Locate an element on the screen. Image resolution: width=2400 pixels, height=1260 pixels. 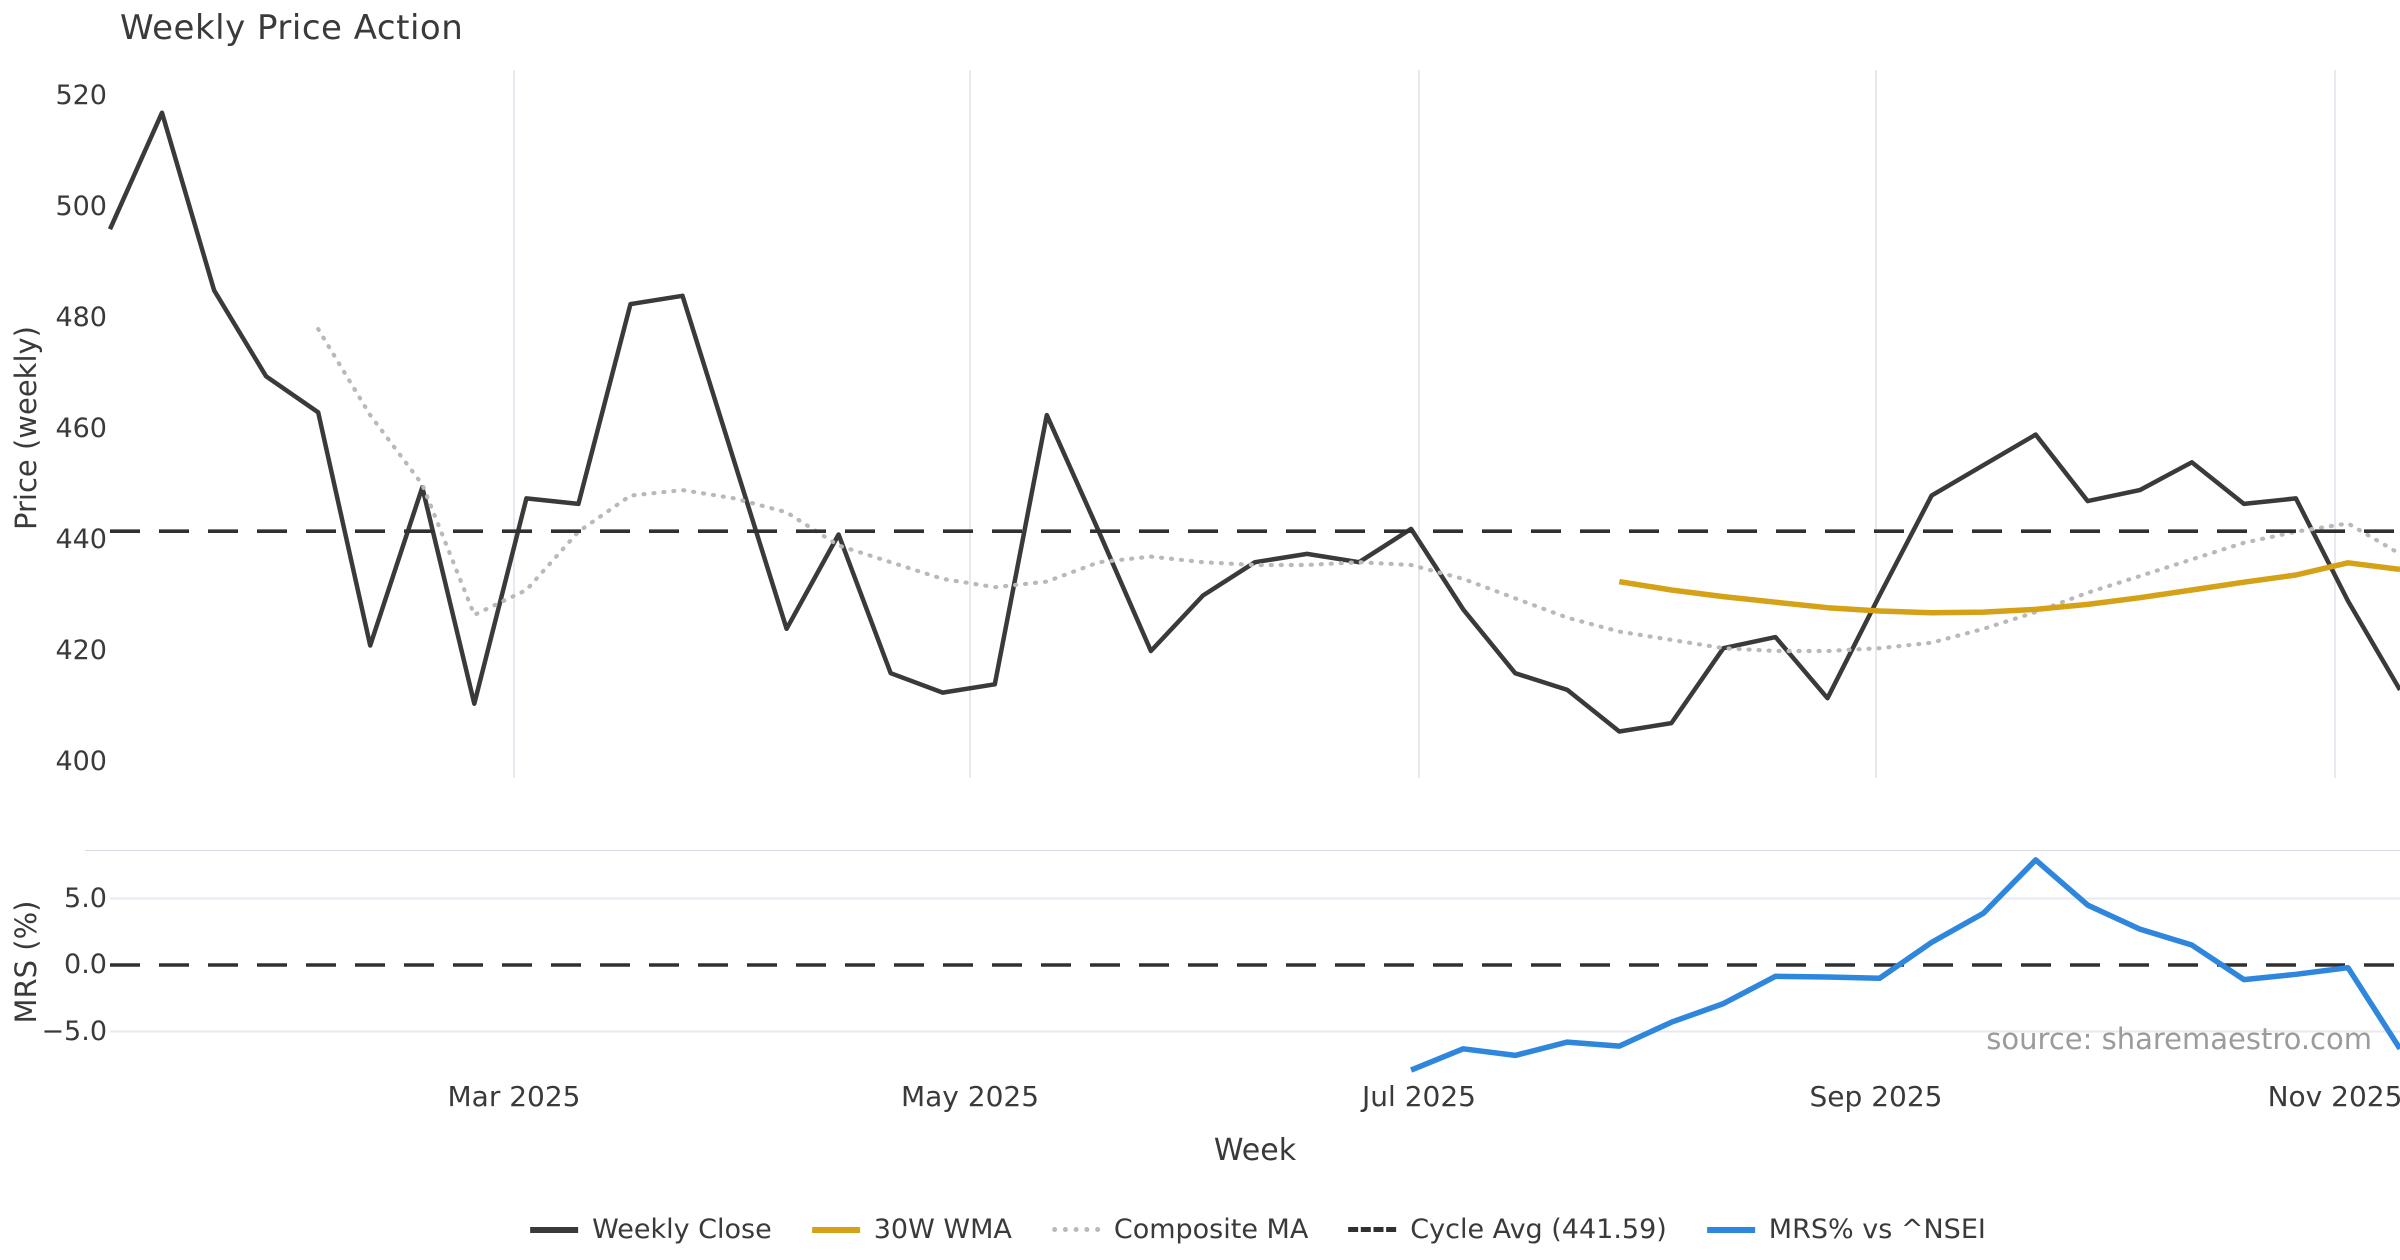
mrs-ytick-label: −5.0 is located at coordinates (74, 1031).